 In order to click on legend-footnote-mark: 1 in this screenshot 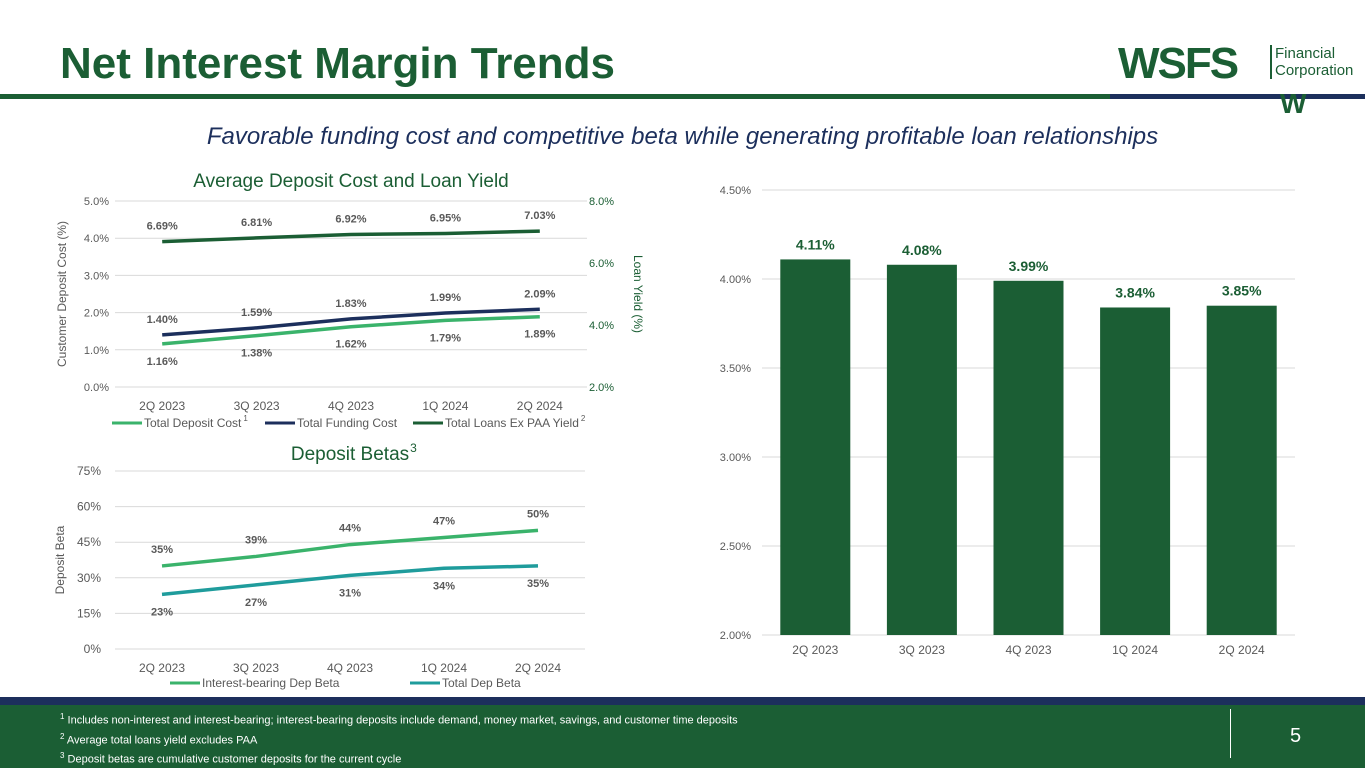, I will do `click(245, 418)`.